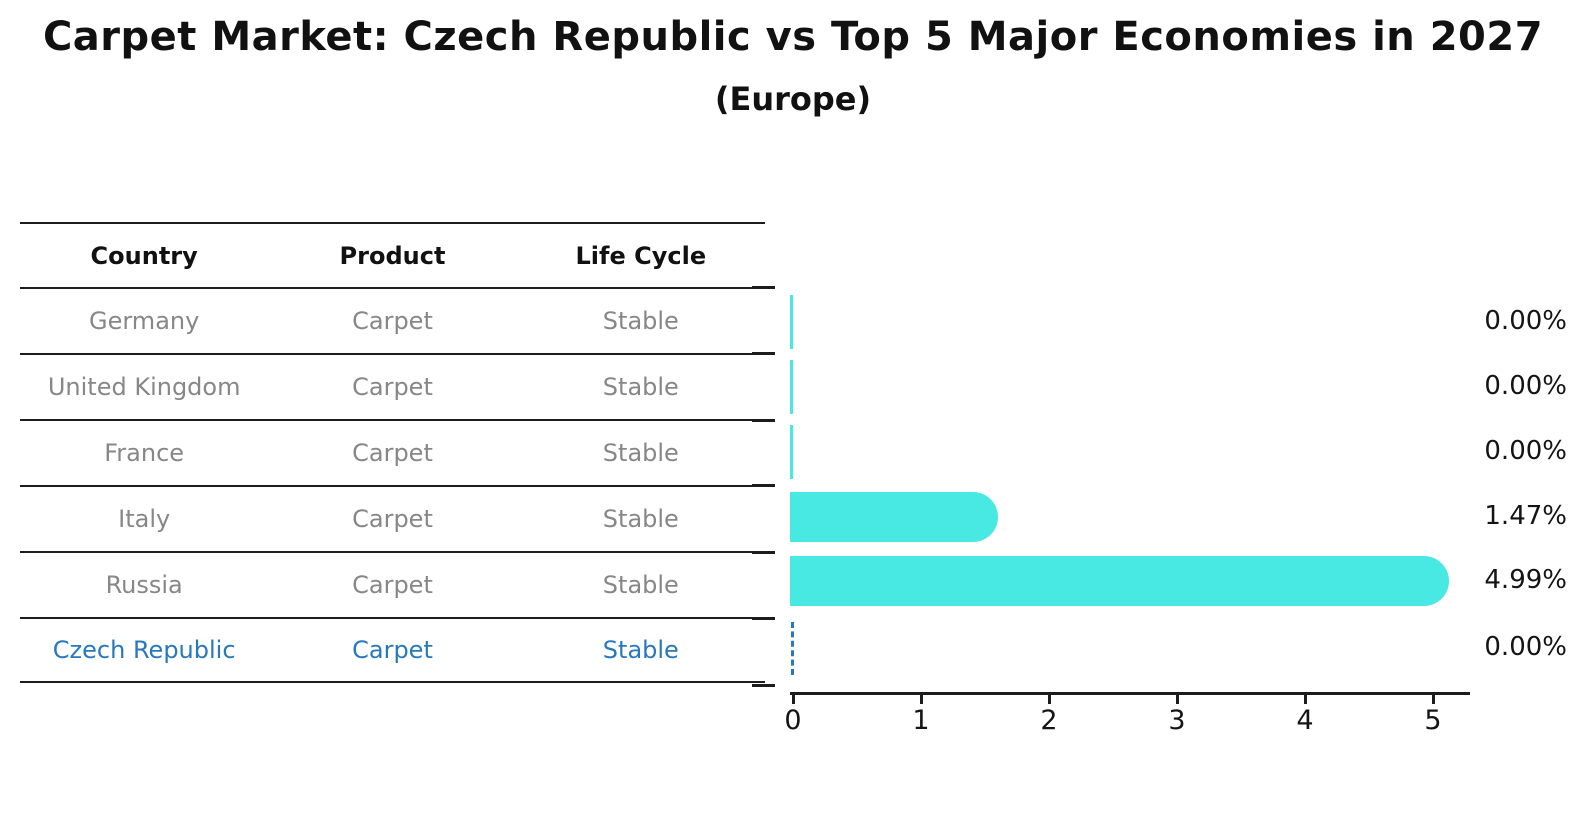 This screenshot has width=1586, height=823. I want to click on col-header-country: Country, so click(144, 255).